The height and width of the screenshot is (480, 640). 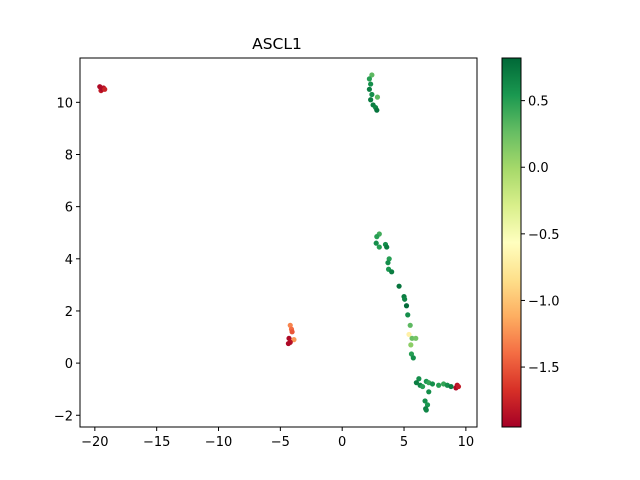 I want to click on x-axis: −20 −15 −10 −5 0 5 10, so click(x=277, y=438).